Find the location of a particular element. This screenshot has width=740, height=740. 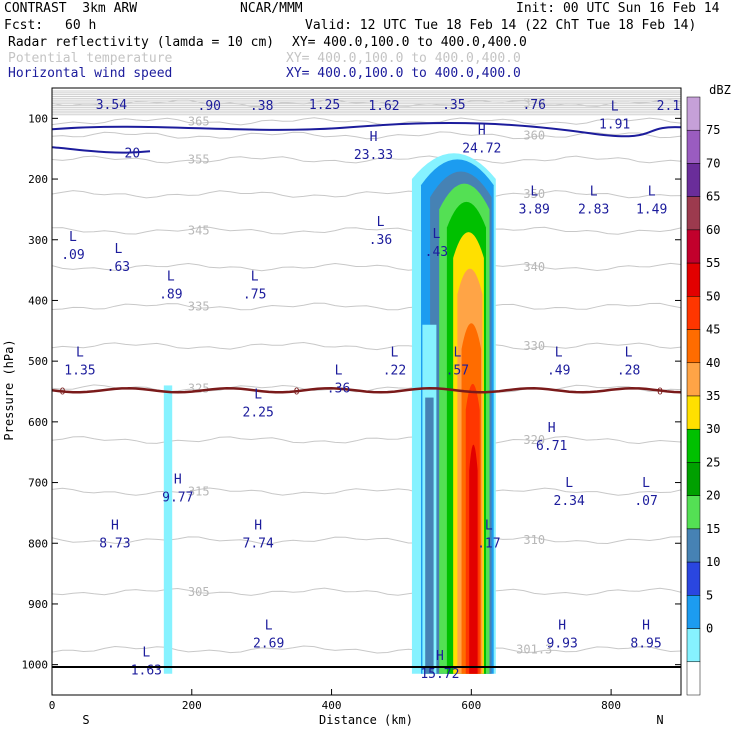

wind-extremum-value: 2.69 is located at coordinates (268, 643).